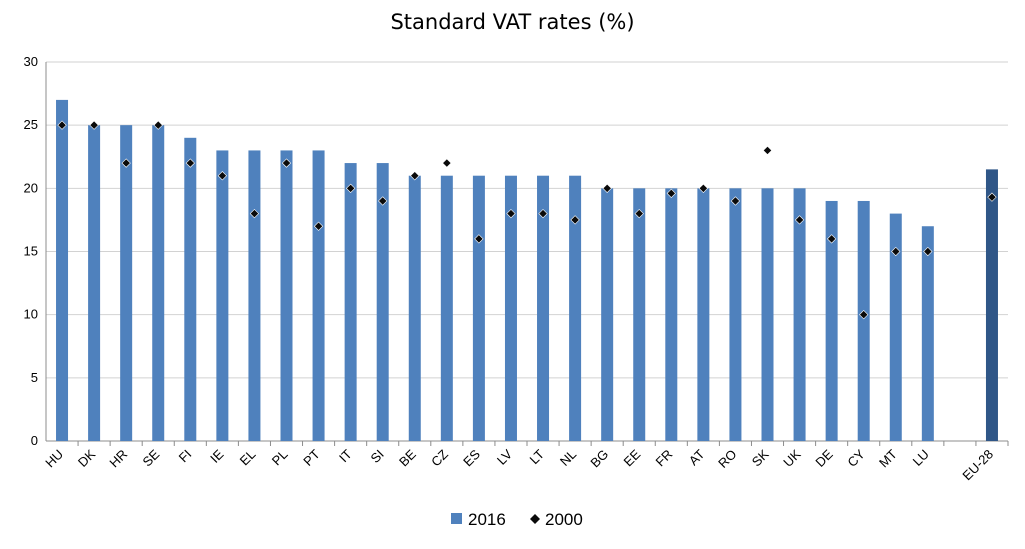 The height and width of the screenshot is (549, 1025). Describe the element at coordinates (471, 457) in the screenshot. I see `x-tick-label: ES` at that location.